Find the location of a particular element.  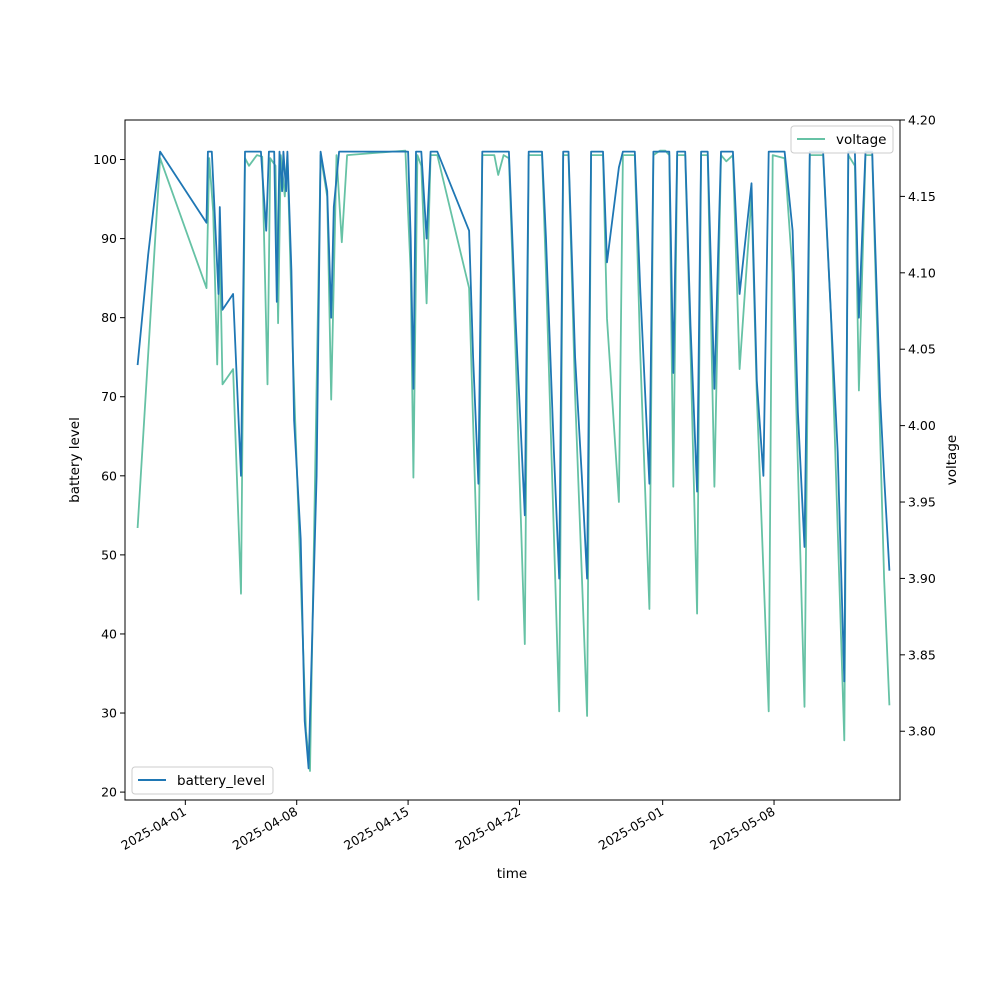

left-tick-label: 40 is located at coordinates (109, 633).